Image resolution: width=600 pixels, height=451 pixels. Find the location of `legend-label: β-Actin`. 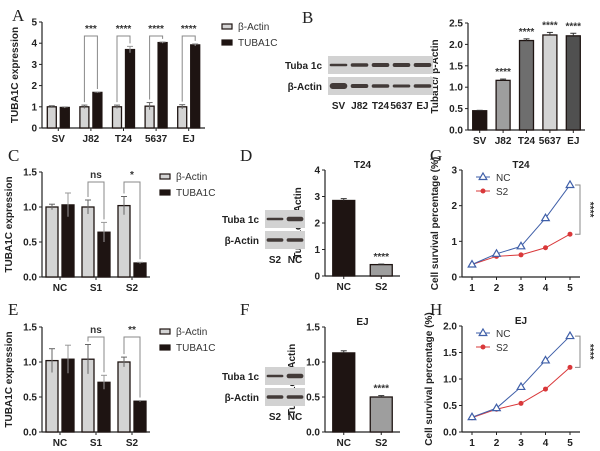

legend-label: β-Actin is located at coordinates (253, 27).